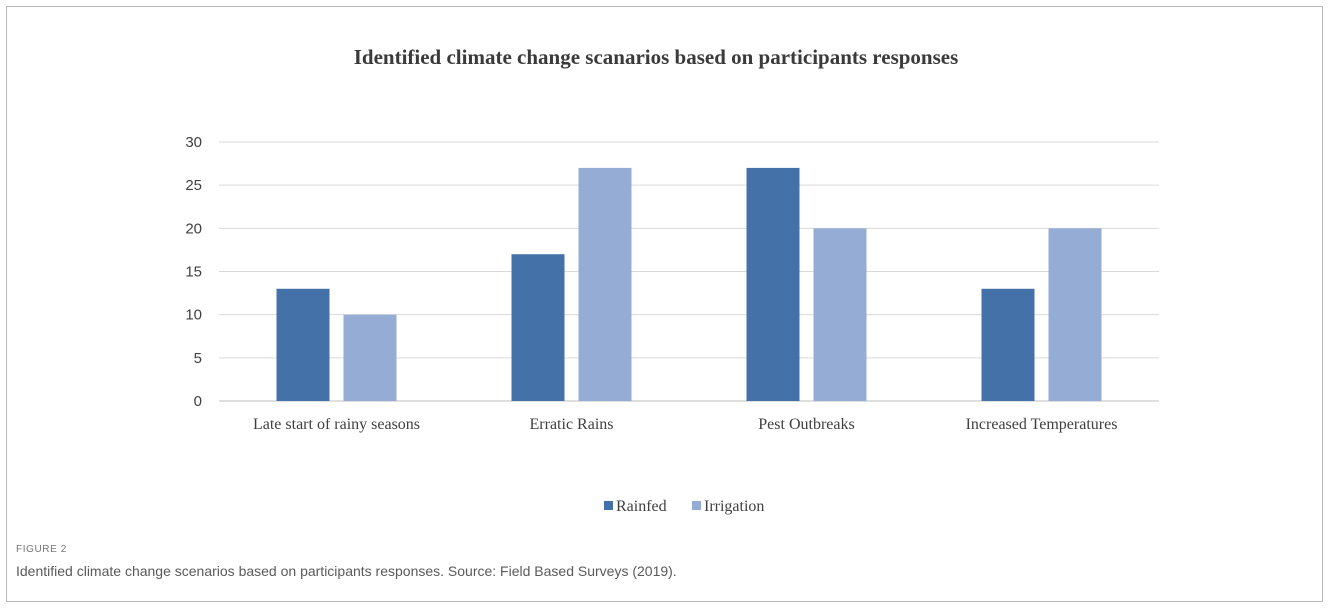 The image size is (1331, 610). Describe the element at coordinates (41, 549) in the screenshot. I see `figure-label: FIGURE 2` at that location.